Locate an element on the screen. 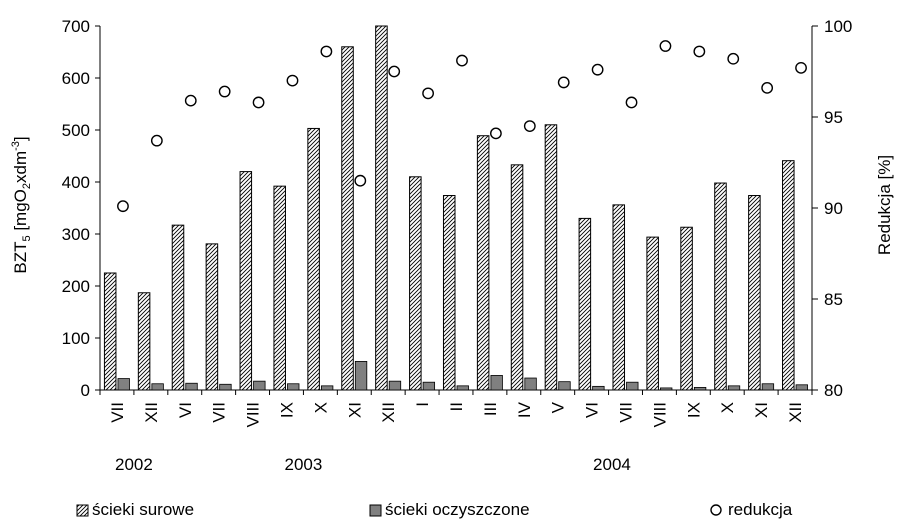 Image resolution: width=899 pixels, height=523 pixels. y-right-tick-label: 80 is located at coordinates (833, 390).